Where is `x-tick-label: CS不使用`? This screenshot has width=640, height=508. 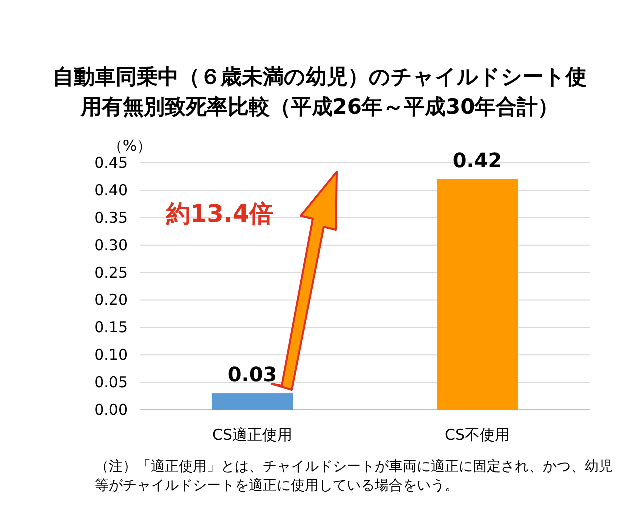 x-tick-label: CS不使用 is located at coordinates (477, 435).